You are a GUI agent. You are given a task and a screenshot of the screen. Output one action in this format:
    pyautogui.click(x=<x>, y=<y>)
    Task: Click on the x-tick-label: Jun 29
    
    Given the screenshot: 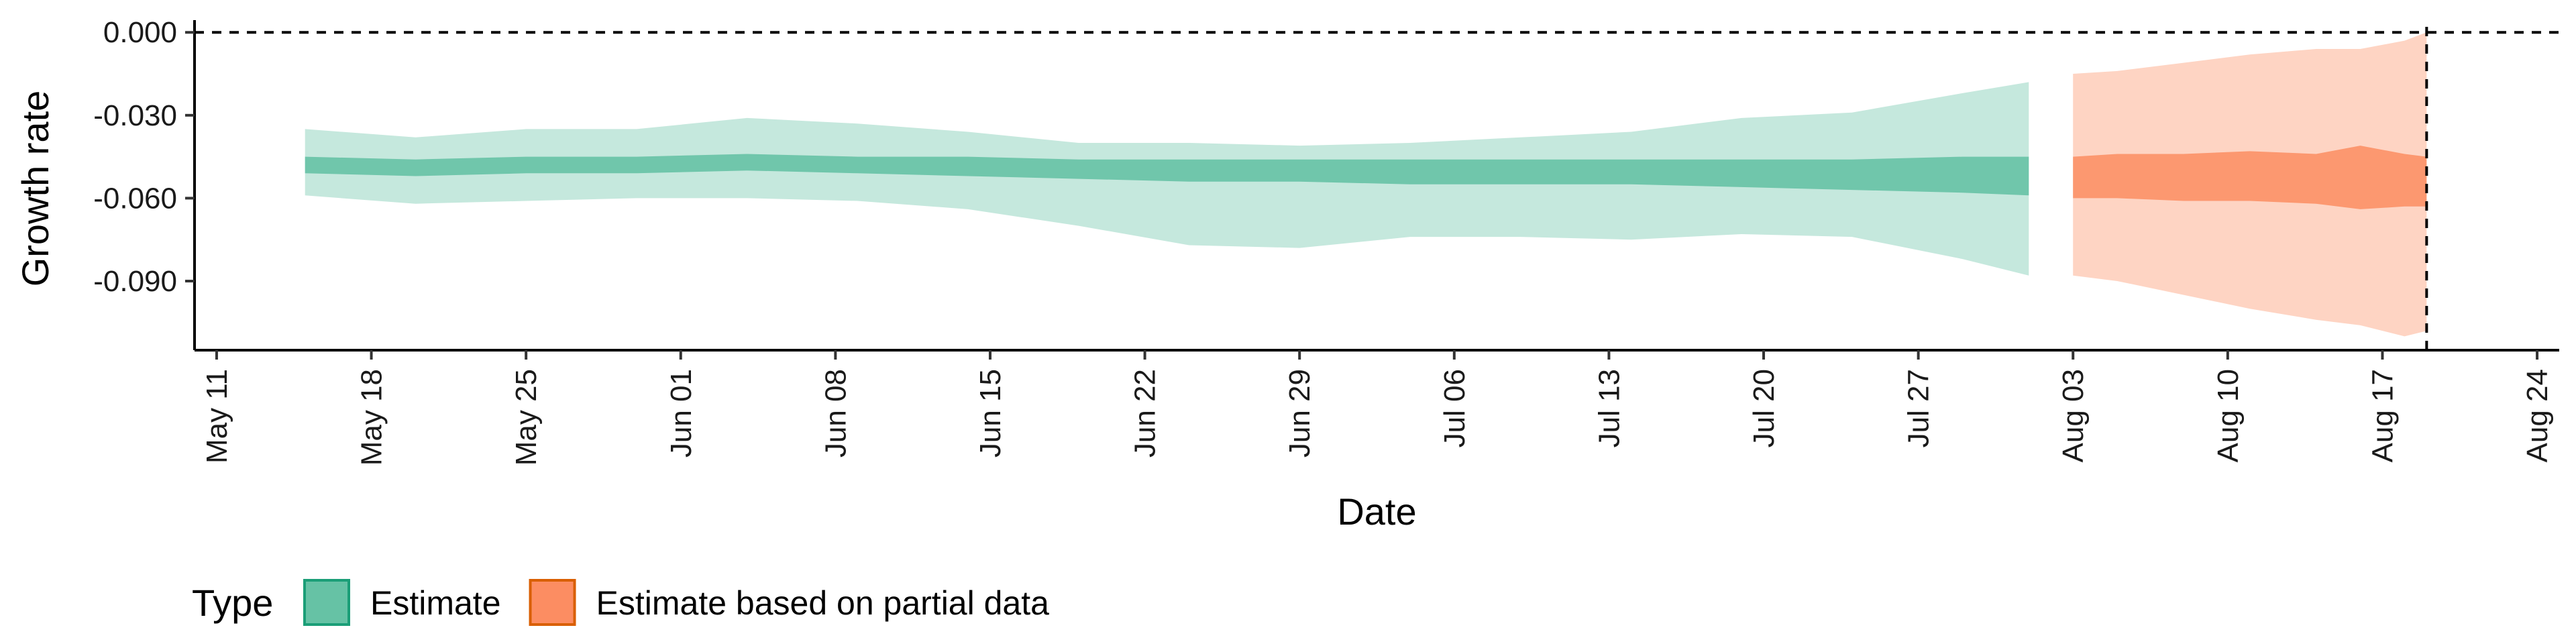 What is the action you would take?
    pyautogui.click(x=1299, y=413)
    